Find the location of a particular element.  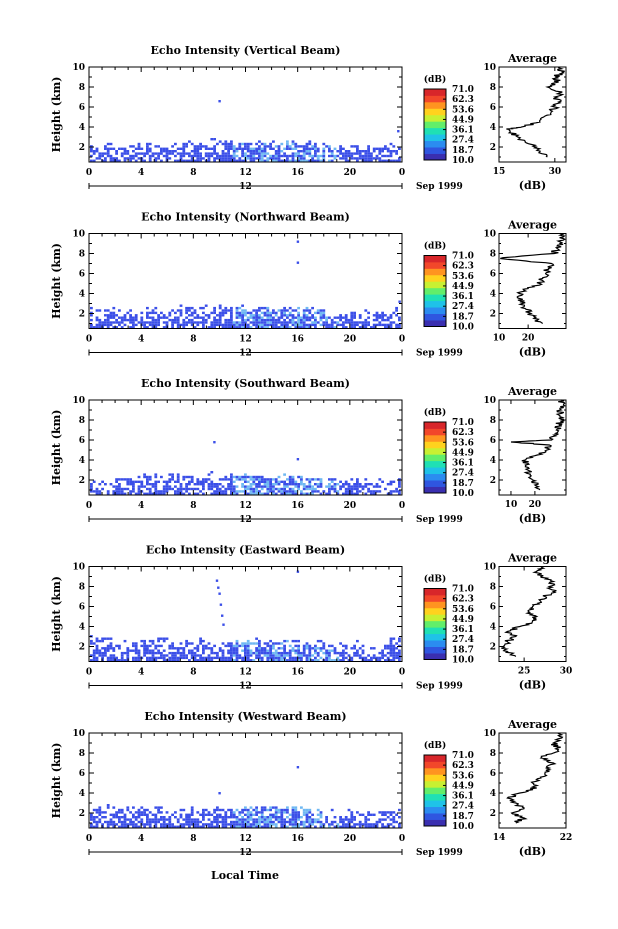

colorbar-segment is located at coordinates (435, 458).